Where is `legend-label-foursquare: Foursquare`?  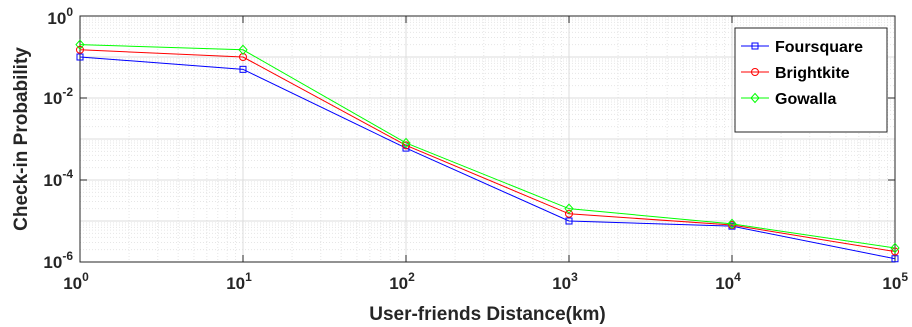
legend-label-foursquare: Foursquare is located at coordinates (819, 47).